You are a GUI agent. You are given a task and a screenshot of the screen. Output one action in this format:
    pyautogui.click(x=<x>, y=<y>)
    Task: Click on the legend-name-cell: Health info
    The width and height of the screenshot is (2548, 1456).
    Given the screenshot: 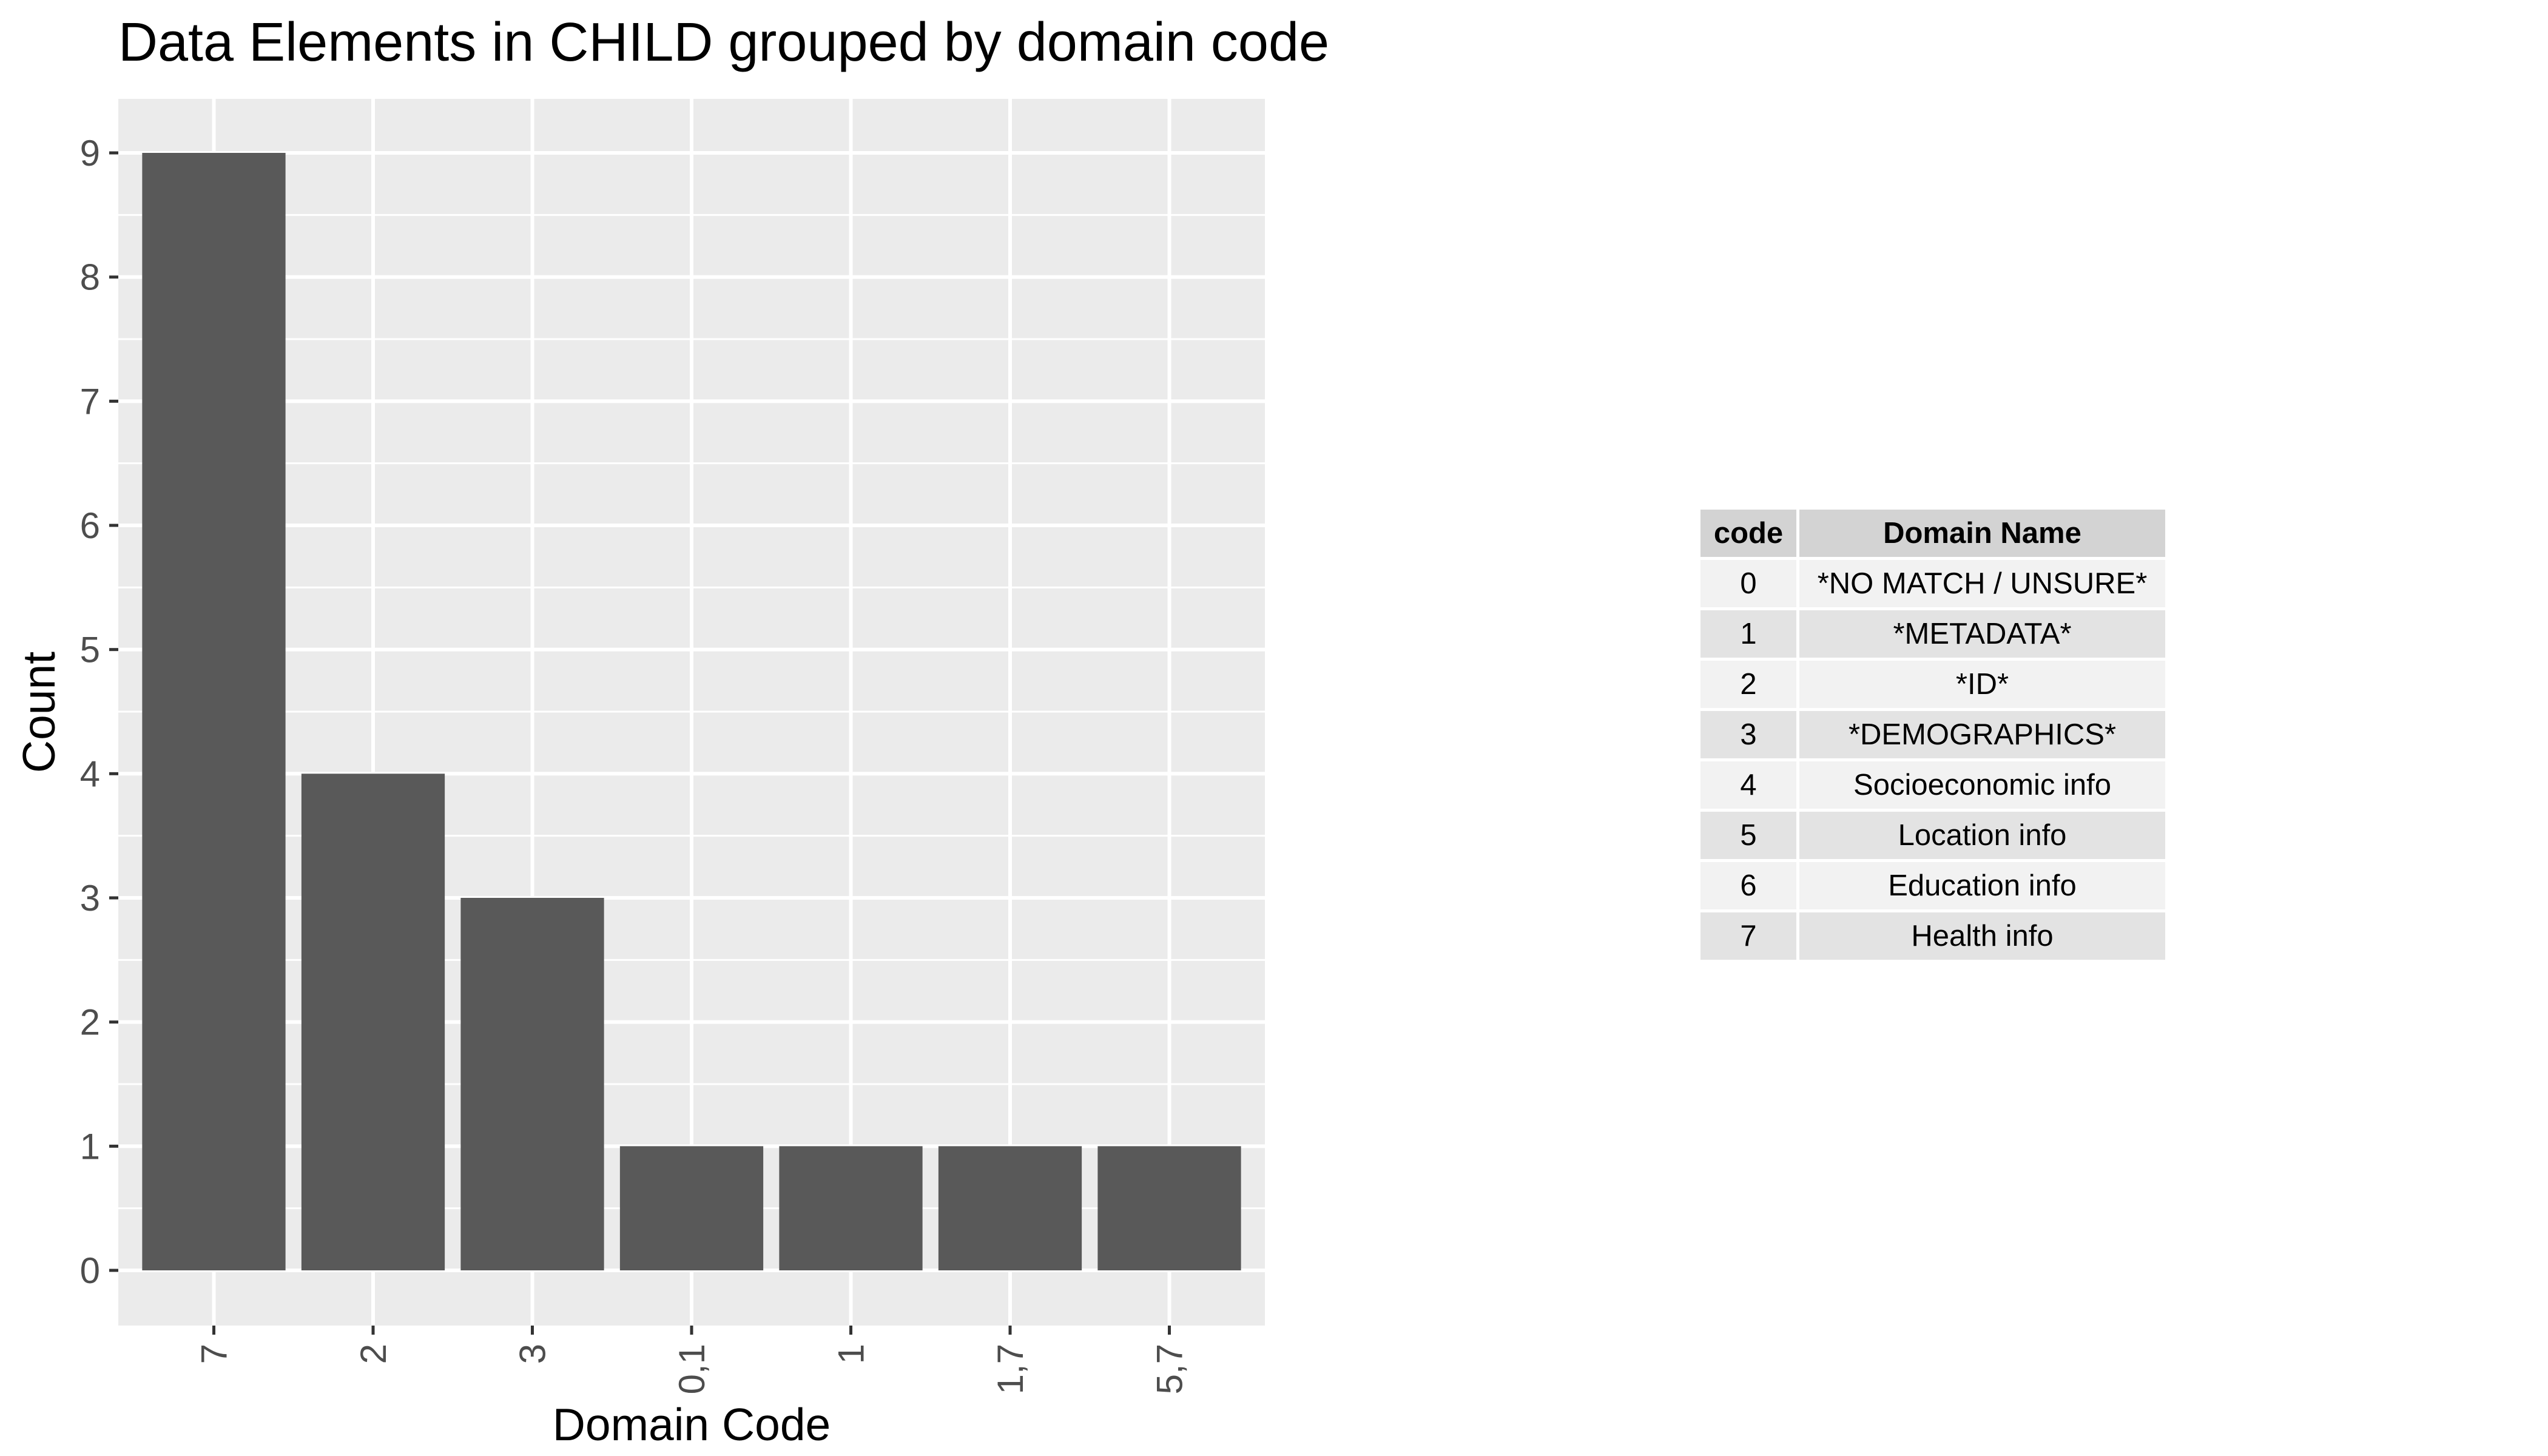 What is the action you would take?
    pyautogui.click(x=1982, y=936)
    